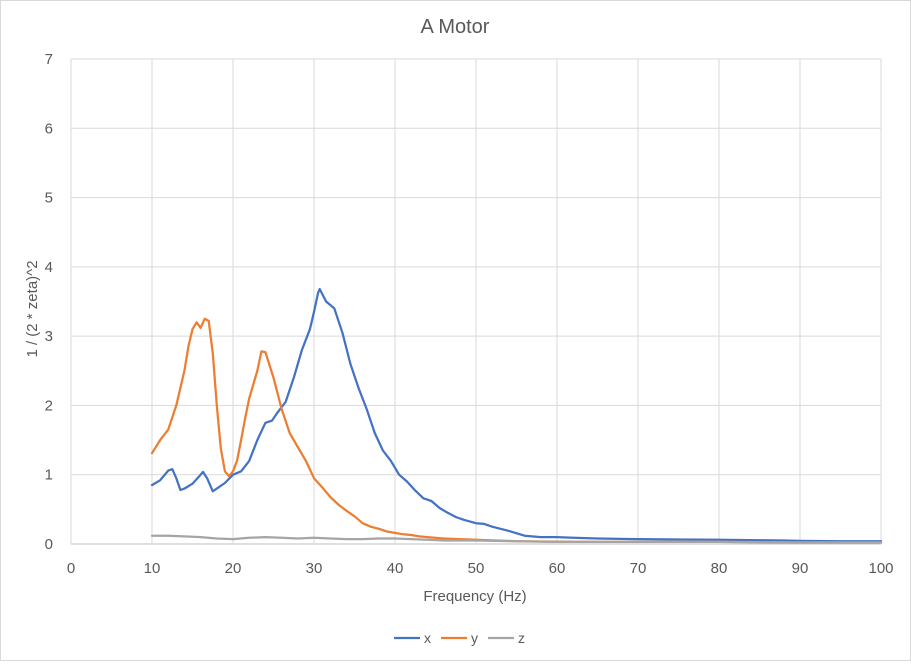 This screenshot has width=911, height=665. What do you see at coordinates (314, 568) in the screenshot?
I see `x-tick-label: 30` at bounding box center [314, 568].